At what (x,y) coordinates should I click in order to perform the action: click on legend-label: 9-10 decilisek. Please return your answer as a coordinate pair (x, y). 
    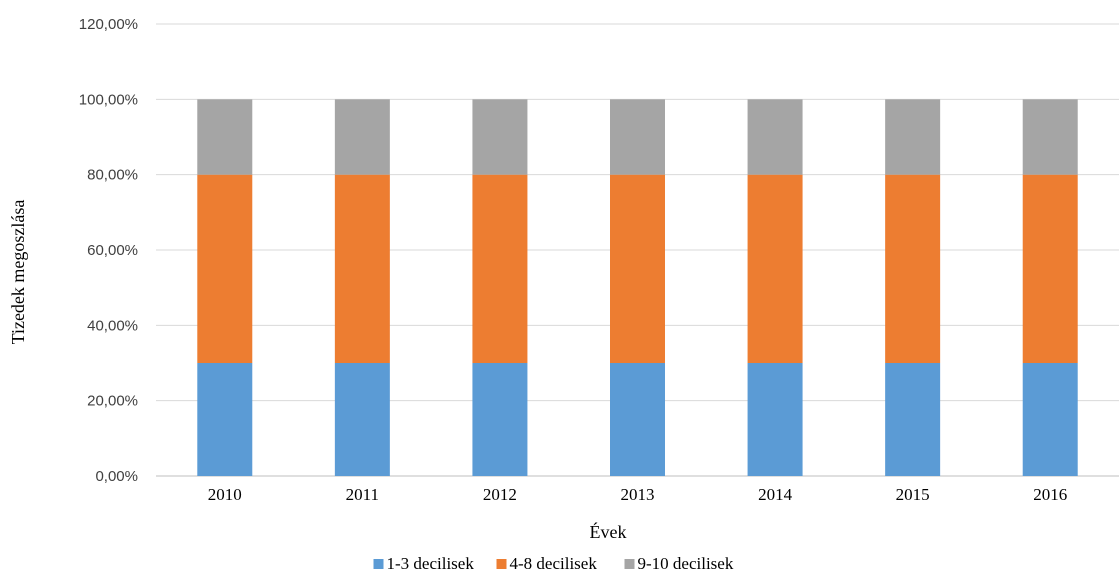
    Looking at the image, I should click on (686, 563).